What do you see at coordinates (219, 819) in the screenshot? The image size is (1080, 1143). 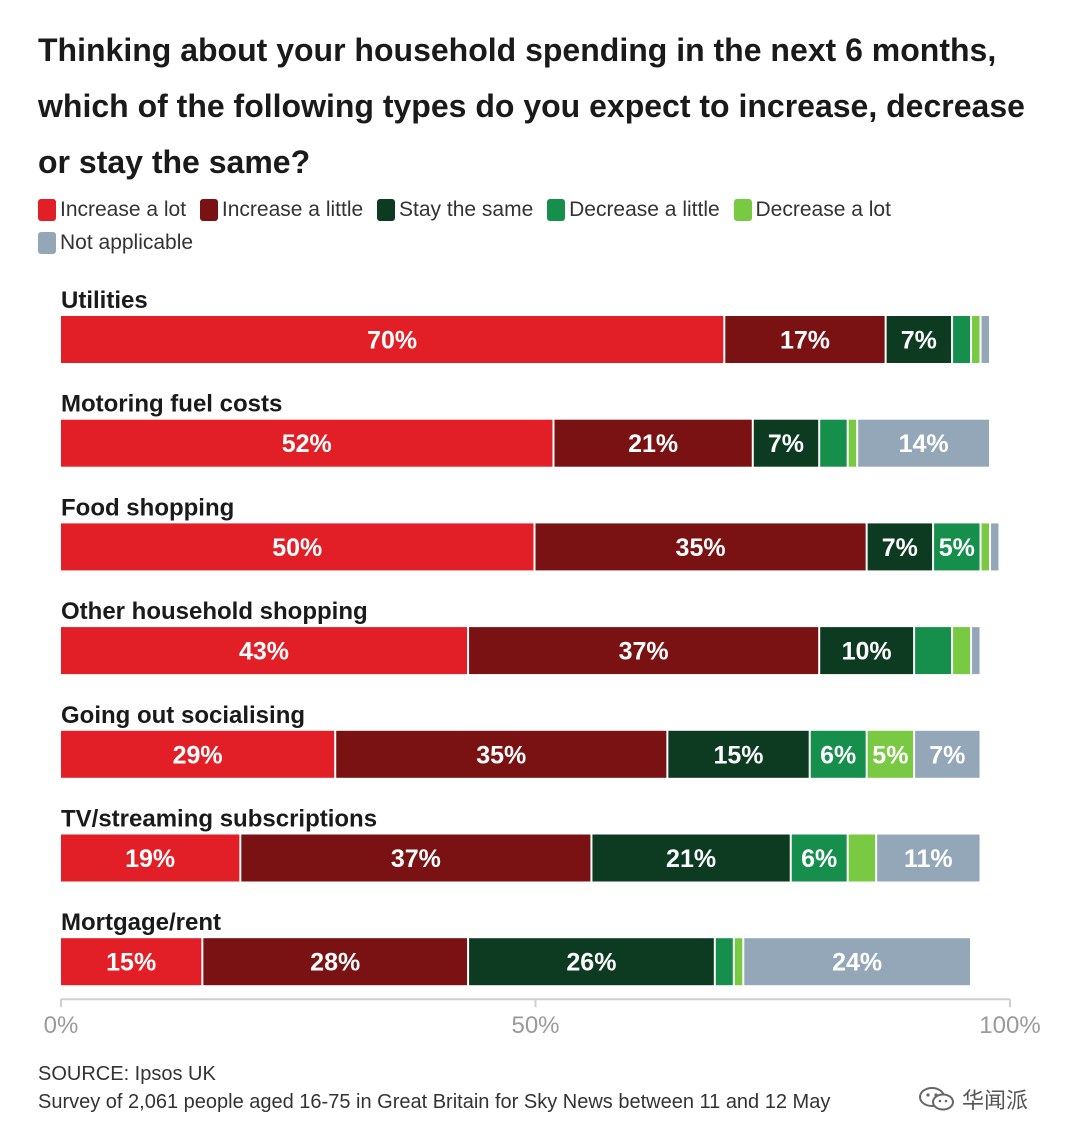 I see `category-label: TV/streaming subscriptions` at bounding box center [219, 819].